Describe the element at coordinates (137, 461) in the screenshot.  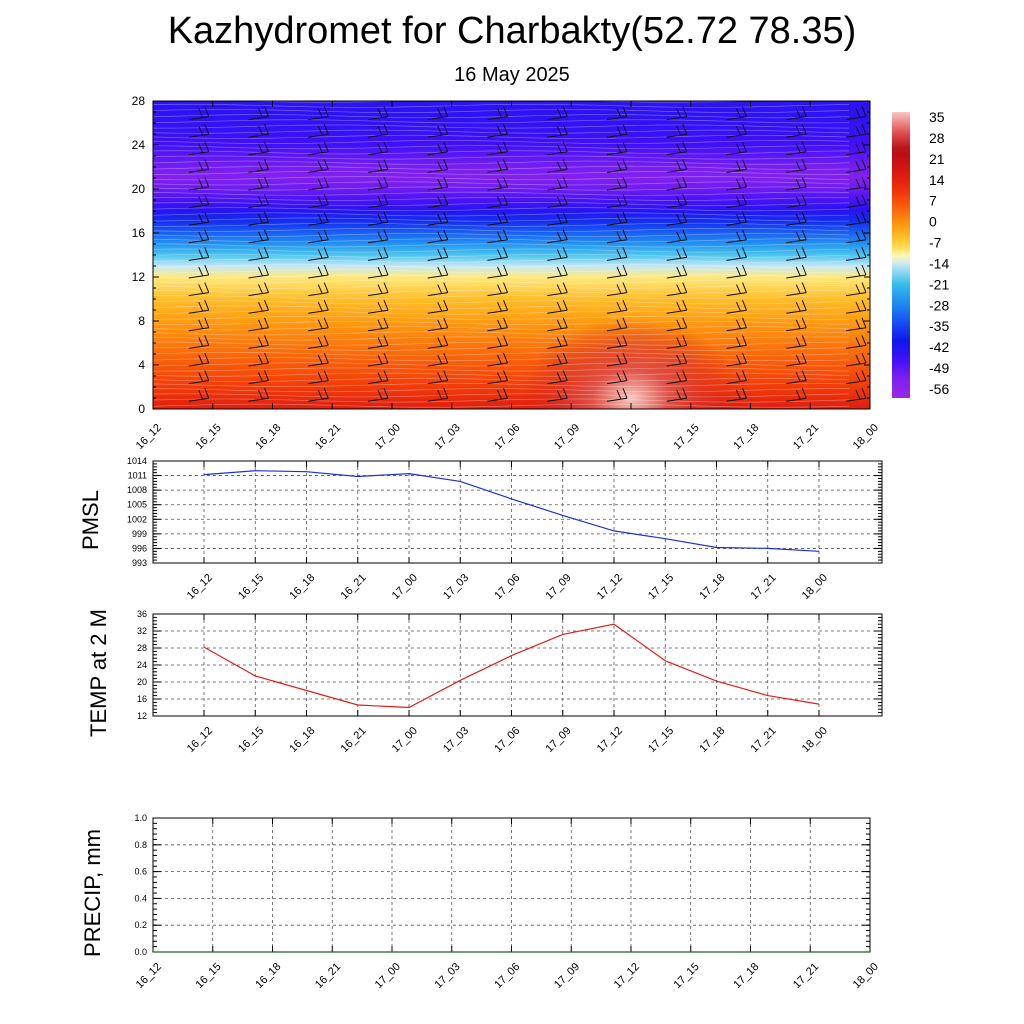
I see `y-tick-label: 1014` at that location.